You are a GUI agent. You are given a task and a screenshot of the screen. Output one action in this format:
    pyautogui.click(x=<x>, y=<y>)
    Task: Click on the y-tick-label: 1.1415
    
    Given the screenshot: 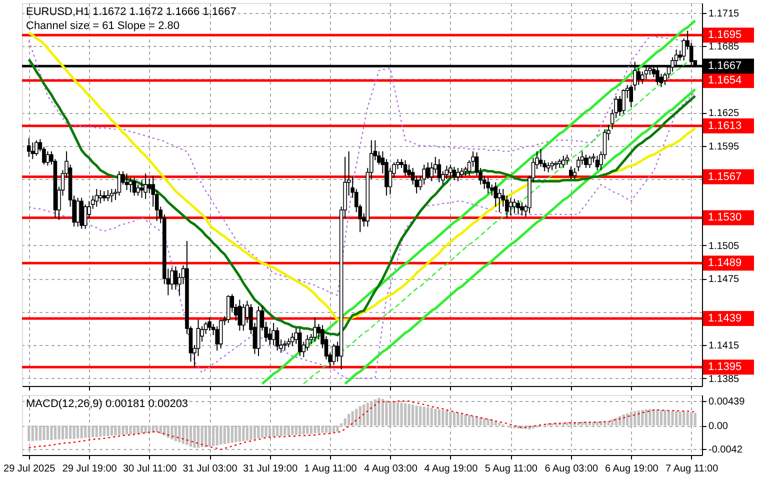 What is the action you would take?
    pyautogui.click(x=724, y=346)
    